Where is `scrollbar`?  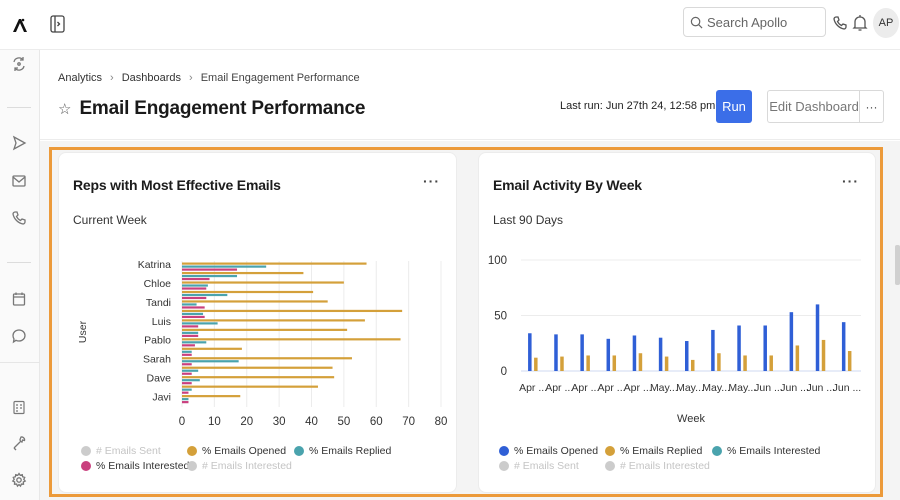
scrollbar is located at coordinates (897, 265).